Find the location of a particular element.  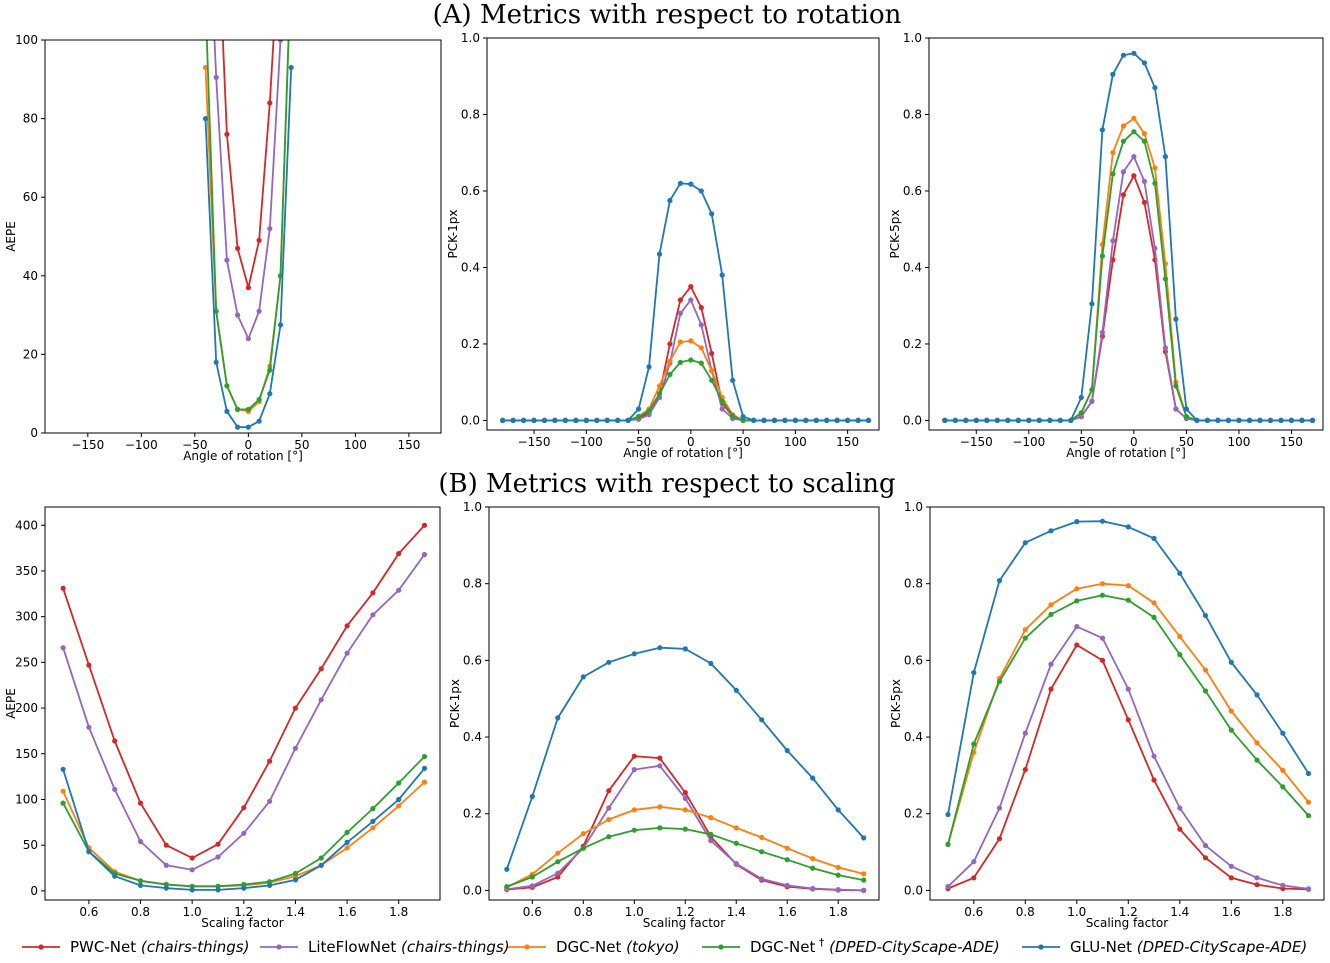

y-tick-label: 0.8 is located at coordinates (912, 114).